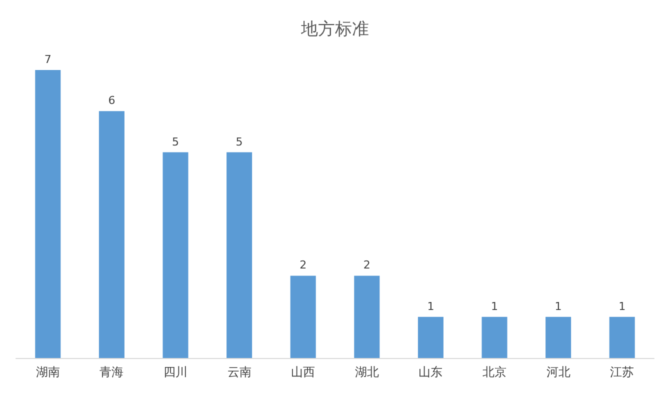 This screenshot has width=670, height=398. I want to click on x-tick-label: 云南, so click(239, 372).